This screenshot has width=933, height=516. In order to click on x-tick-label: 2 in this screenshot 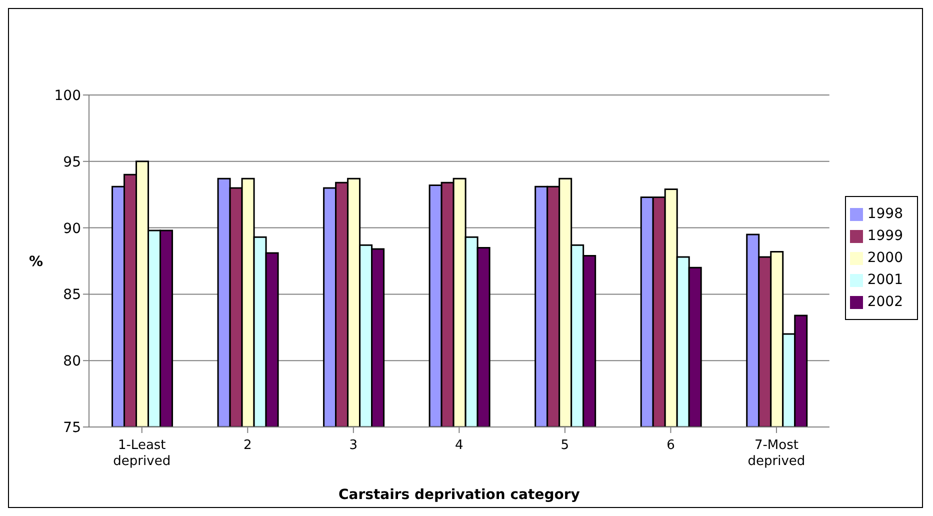, I will do `click(248, 445)`.